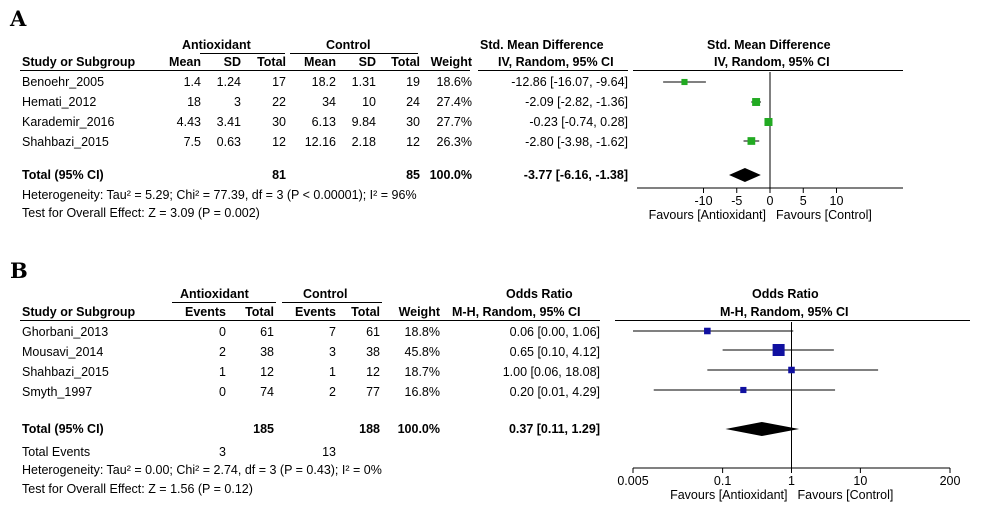 This screenshot has width=1000, height=526. I want to click on weight: 18.7%, so click(422, 372).